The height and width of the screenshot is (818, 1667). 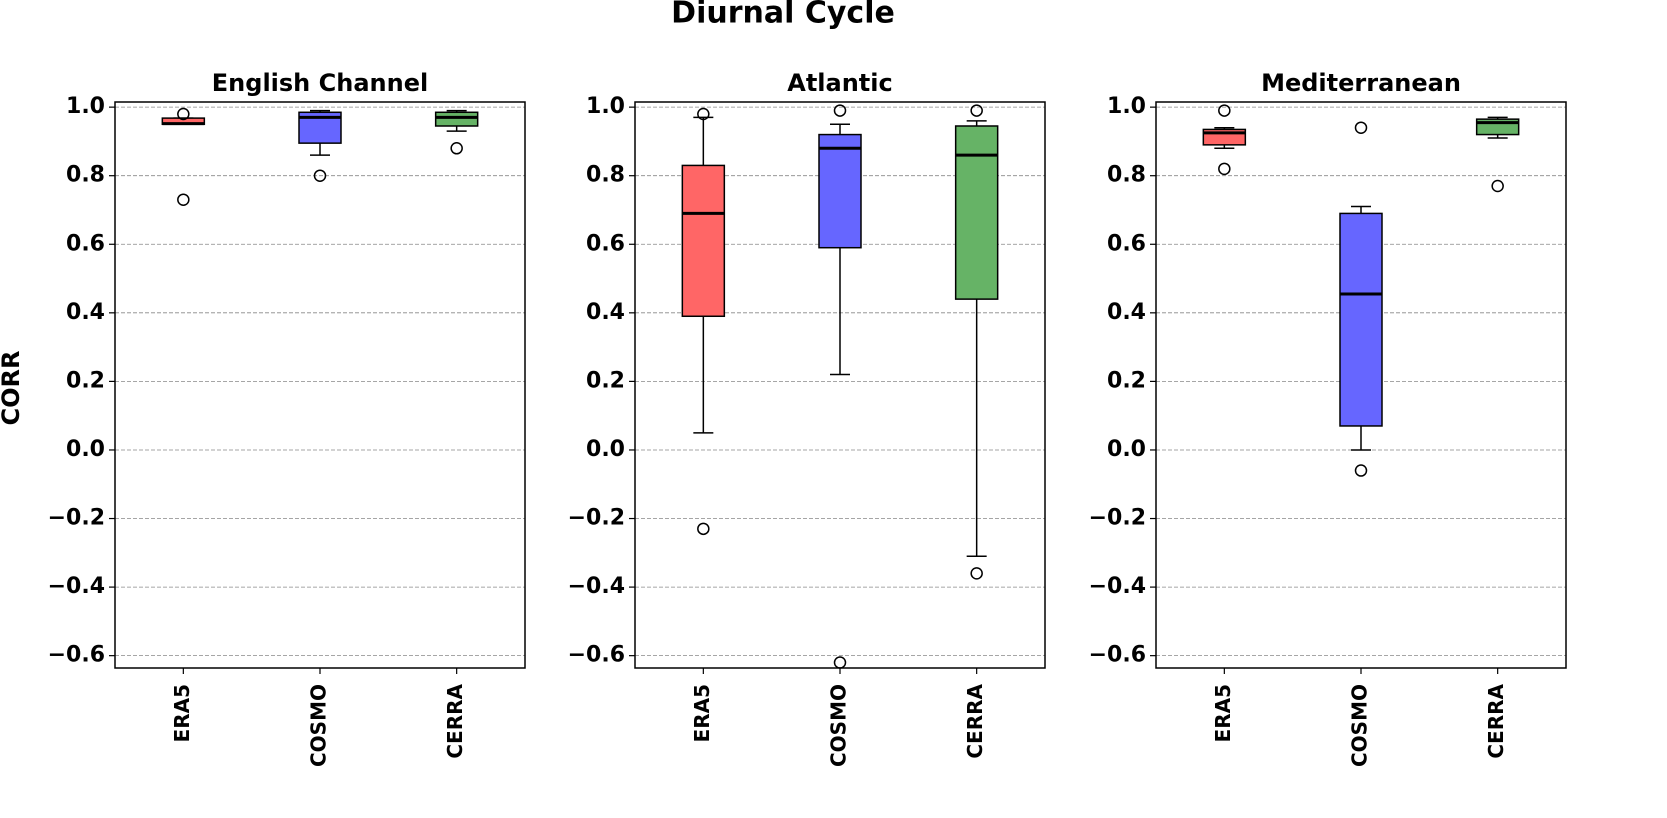 I want to click on panel-title: English Channel, so click(x=320, y=83).